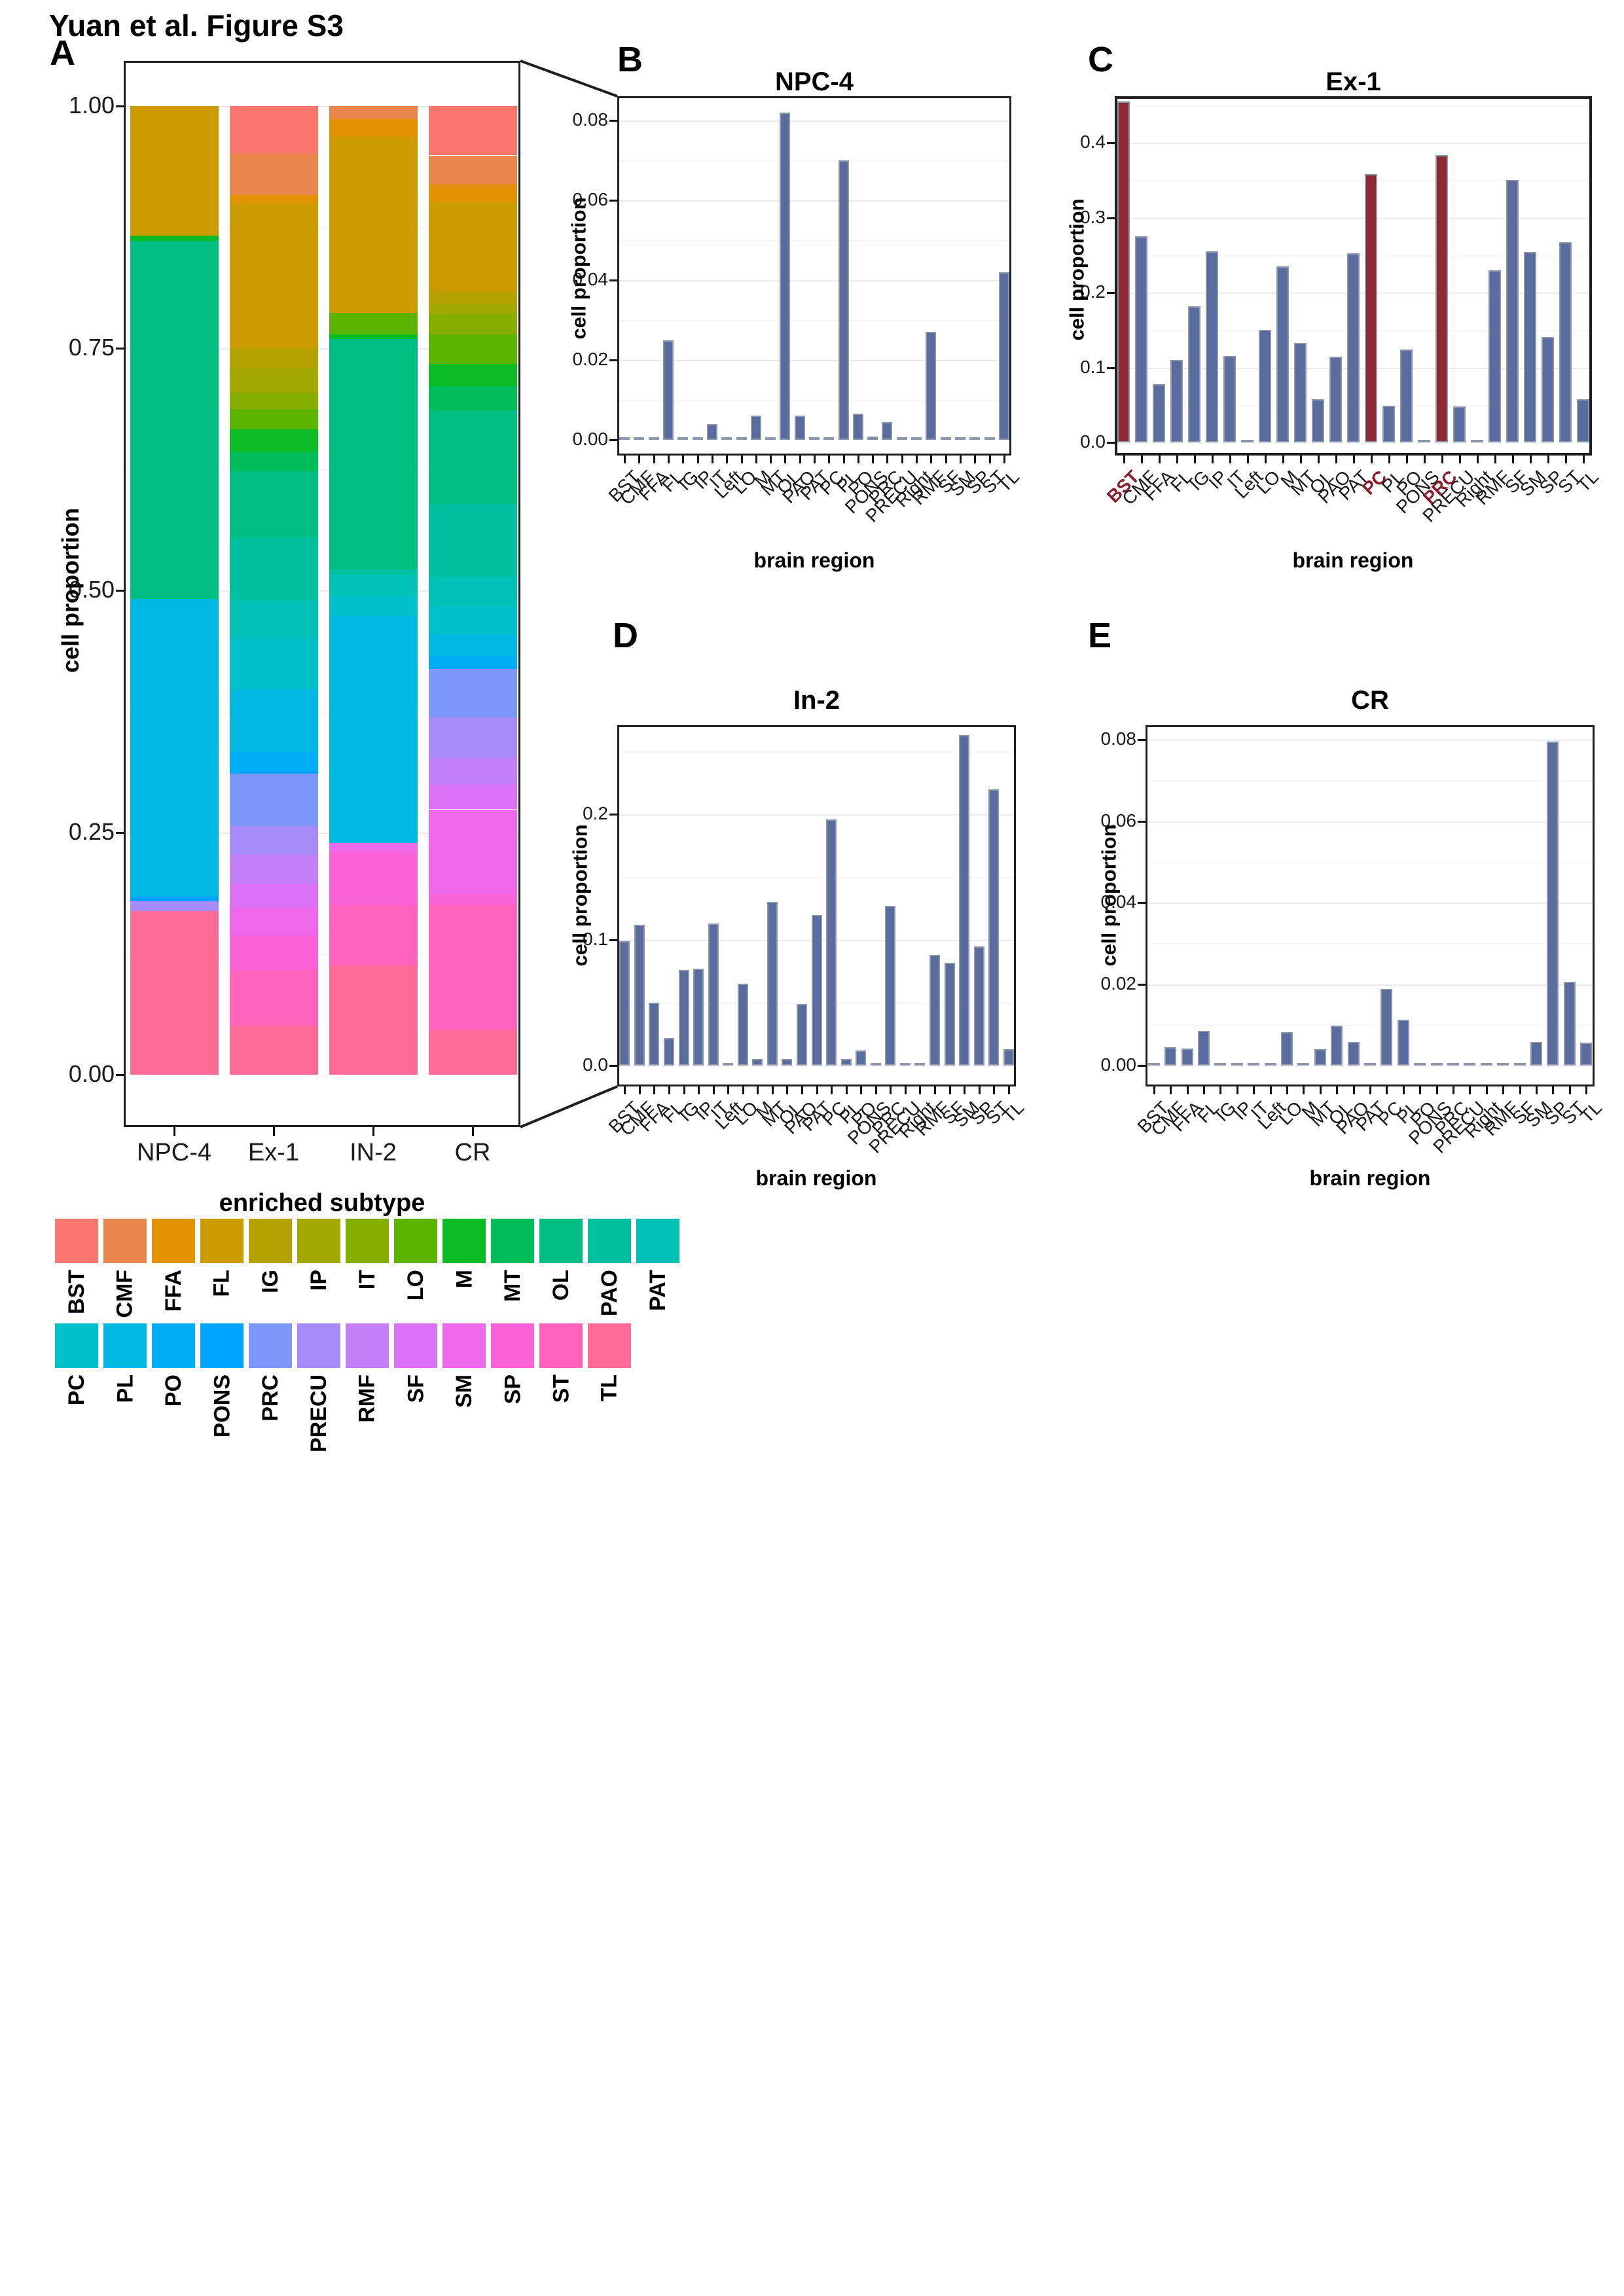 This screenshot has width=1624, height=2296. I want to click on legend-swatch-CMF, so click(125, 1241).